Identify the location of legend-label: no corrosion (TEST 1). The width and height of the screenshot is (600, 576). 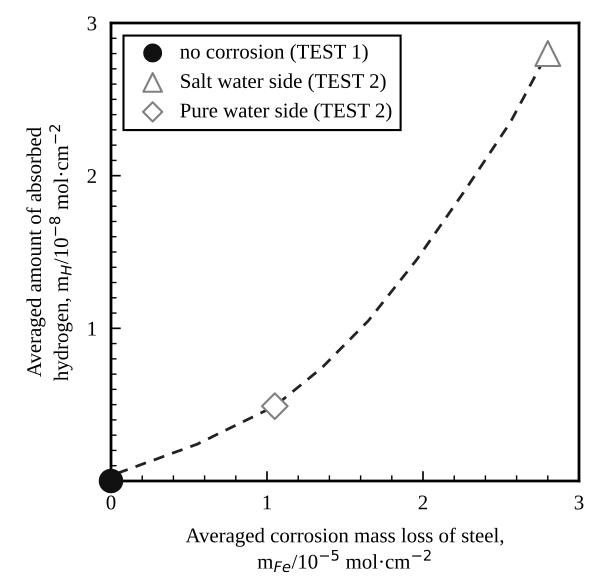
(274, 53).